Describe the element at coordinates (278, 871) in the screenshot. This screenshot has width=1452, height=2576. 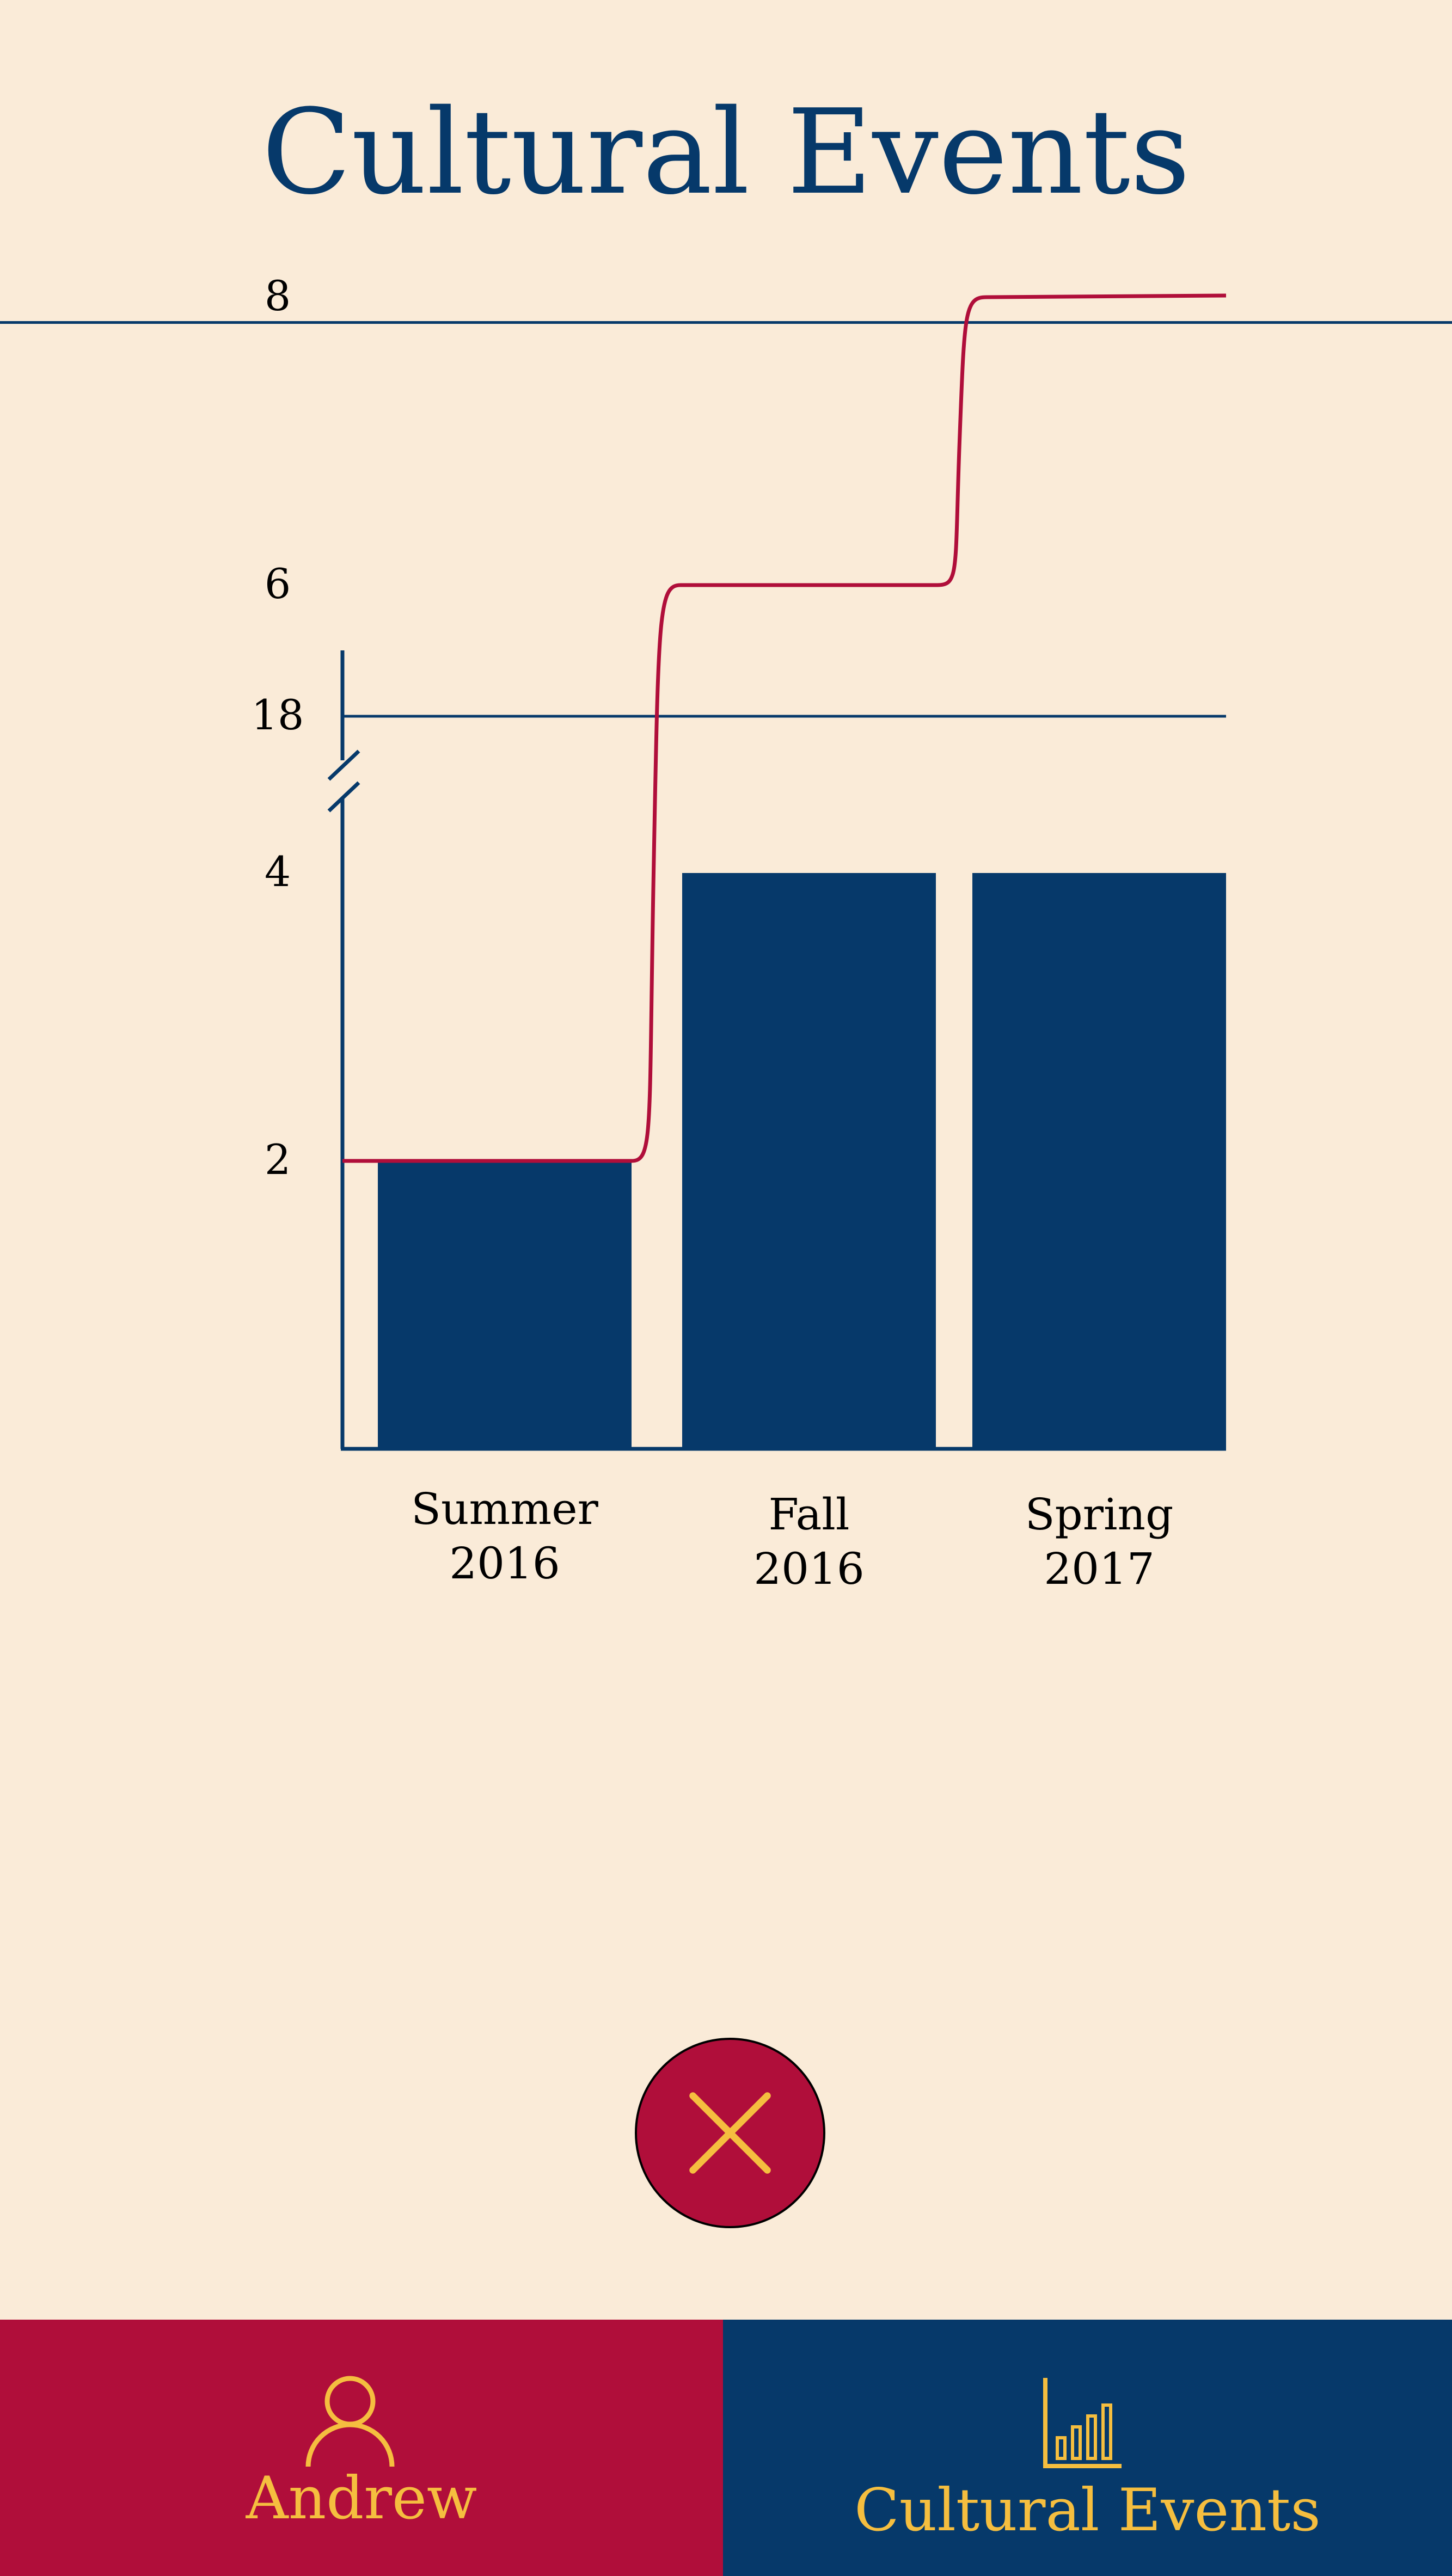
I see `y-tick-label: 4` at that location.